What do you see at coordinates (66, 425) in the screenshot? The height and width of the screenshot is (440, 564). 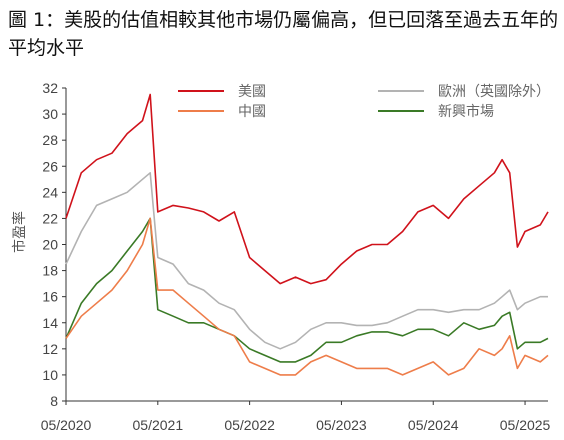 I see `x-tick-label: 05/2020` at bounding box center [66, 425].